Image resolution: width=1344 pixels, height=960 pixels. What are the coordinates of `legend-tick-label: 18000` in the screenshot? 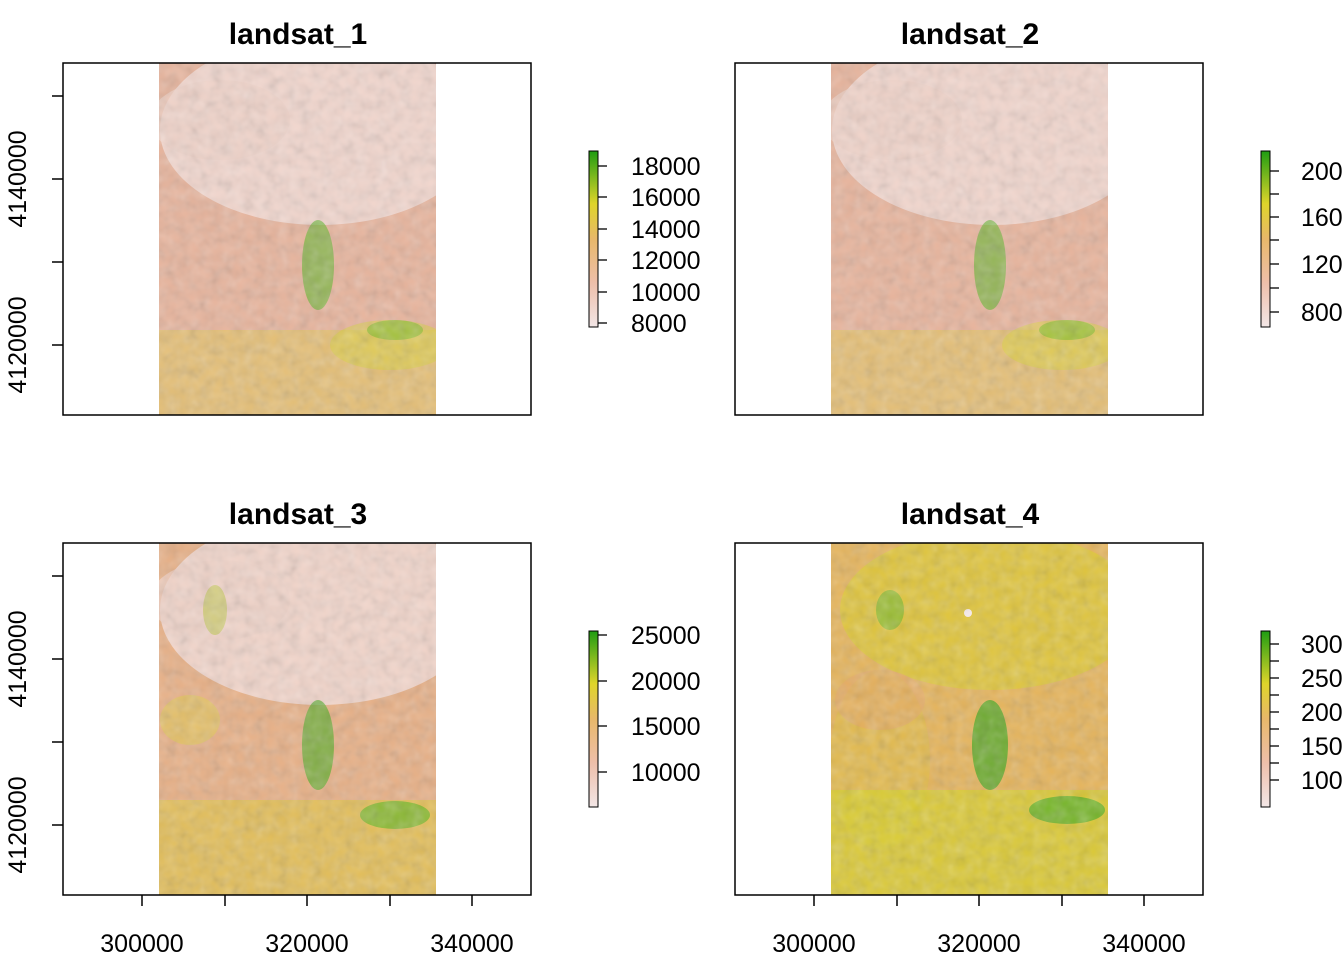 It's located at (666, 167).